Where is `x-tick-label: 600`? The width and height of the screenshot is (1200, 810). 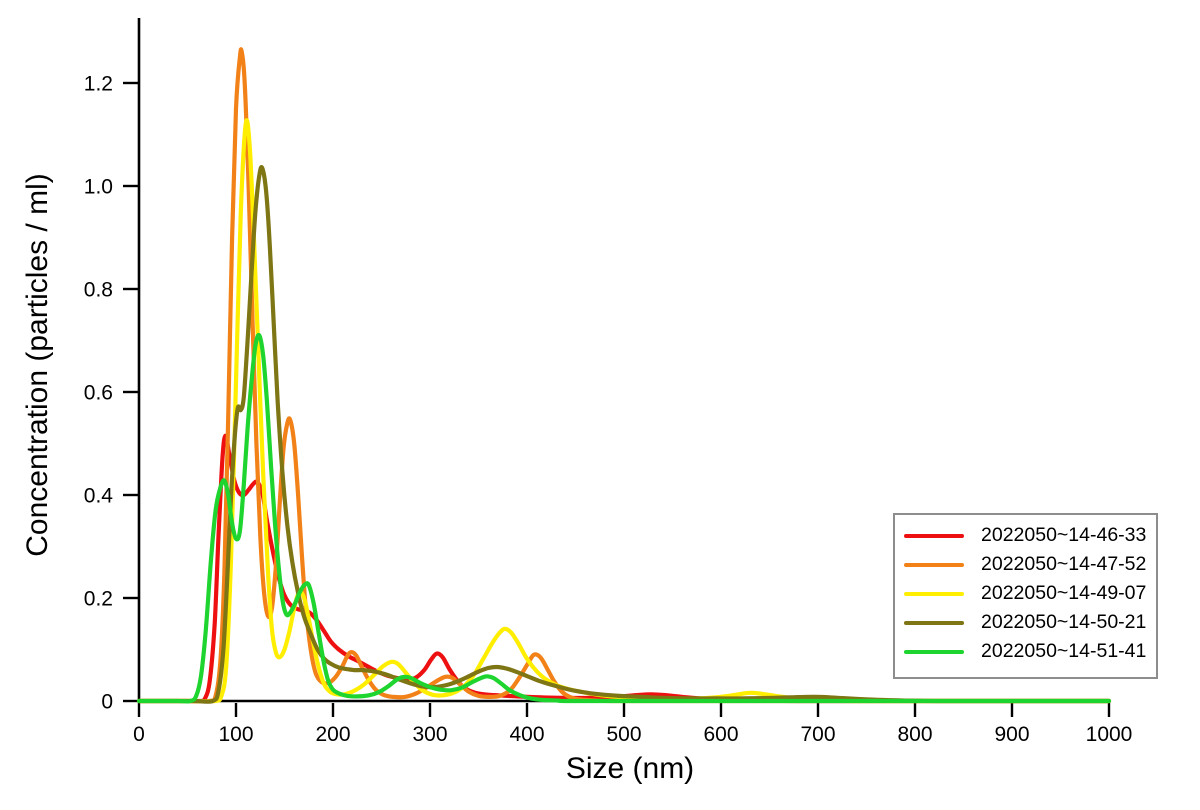
x-tick-label: 600 is located at coordinates (720, 734).